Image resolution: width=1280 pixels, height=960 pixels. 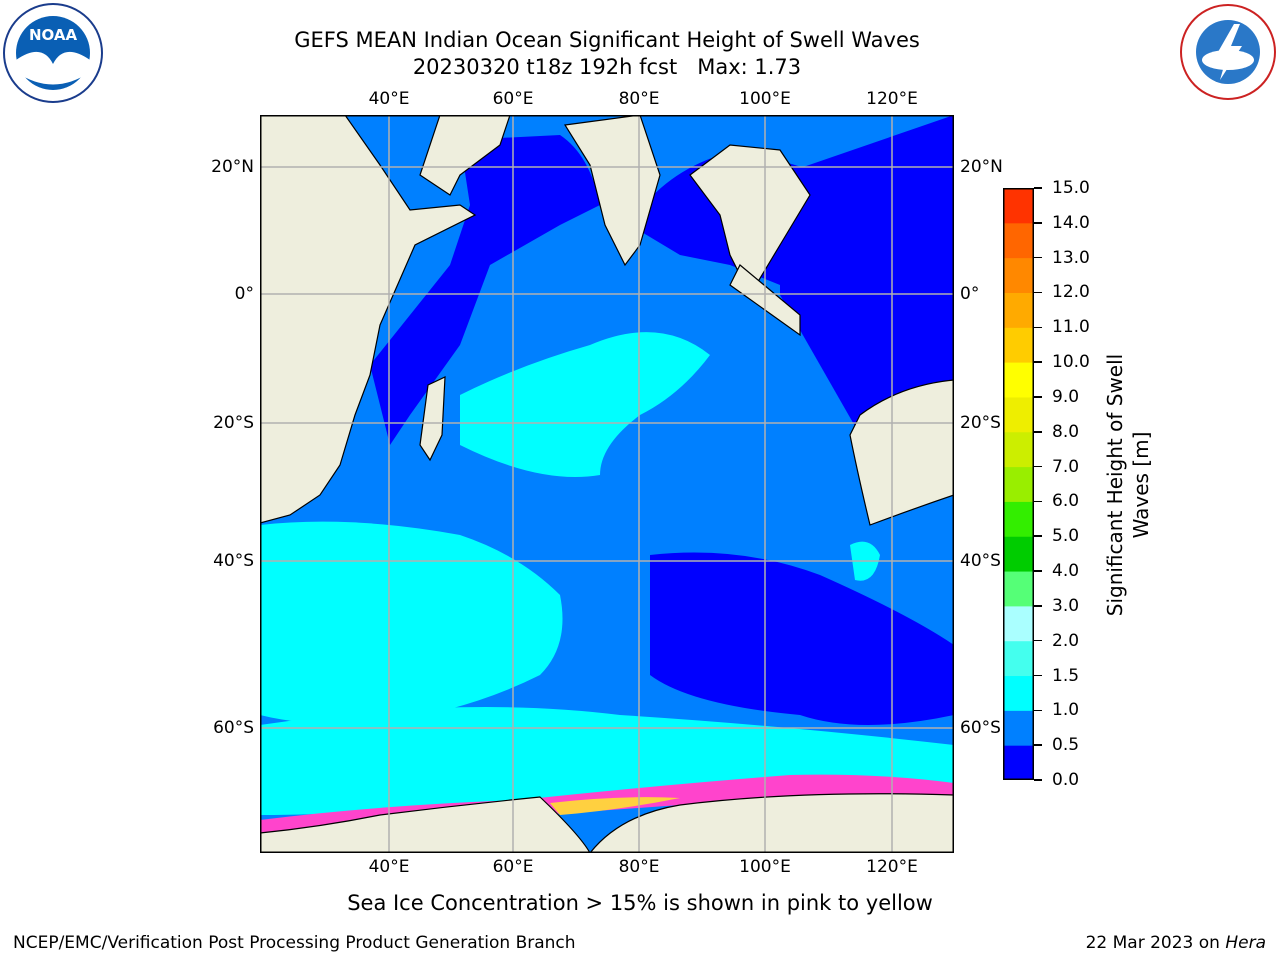 What do you see at coordinates (1066, 640) in the screenshot?
I see `colorbar-tick-label: 2.0` at bounding box center [1066, 640].